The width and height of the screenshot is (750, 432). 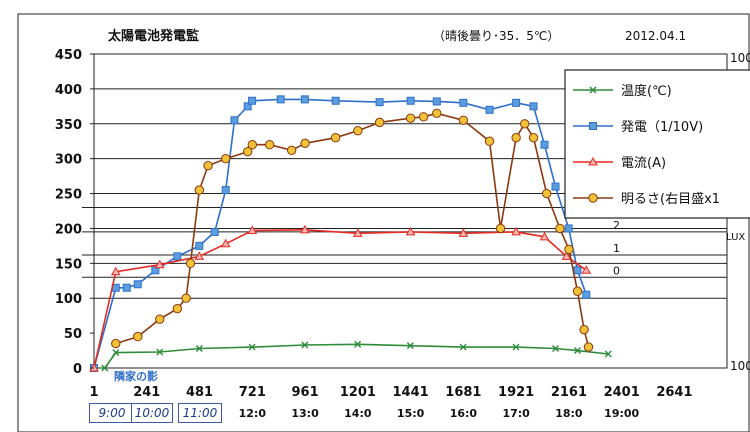 What do you see at coordinates (153, 36) in the screenshot?
I see `chart-title: 太陽電池発電監` at bounding box center [153, 36].